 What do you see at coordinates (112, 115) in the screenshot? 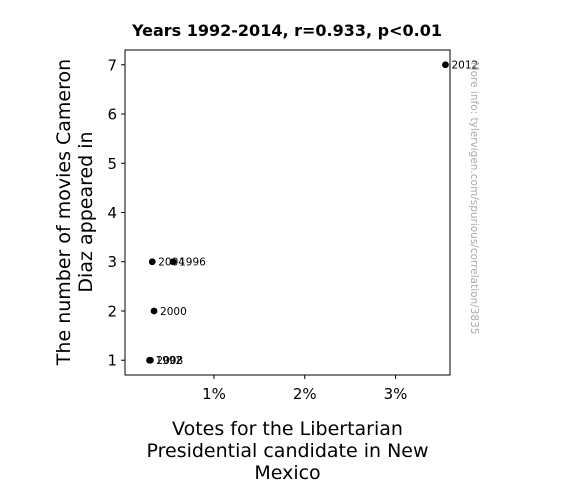
I see `y-tick-label: 6` at bounding box center [112, 115].